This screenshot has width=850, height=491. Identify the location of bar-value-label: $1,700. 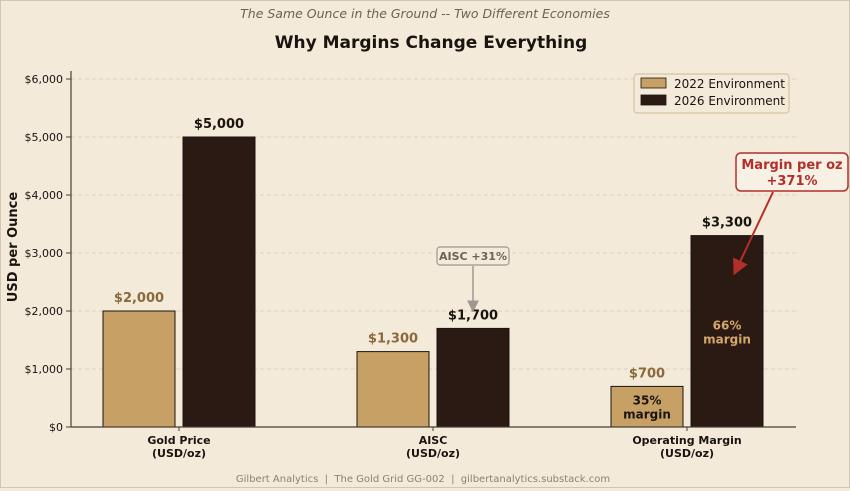
(473, 315).